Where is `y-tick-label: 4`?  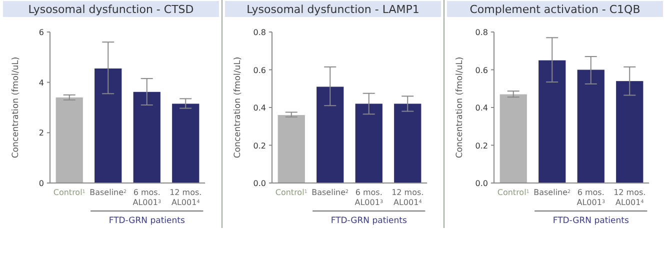 y-tick-label: 4 is located at coordinates (41, 83).